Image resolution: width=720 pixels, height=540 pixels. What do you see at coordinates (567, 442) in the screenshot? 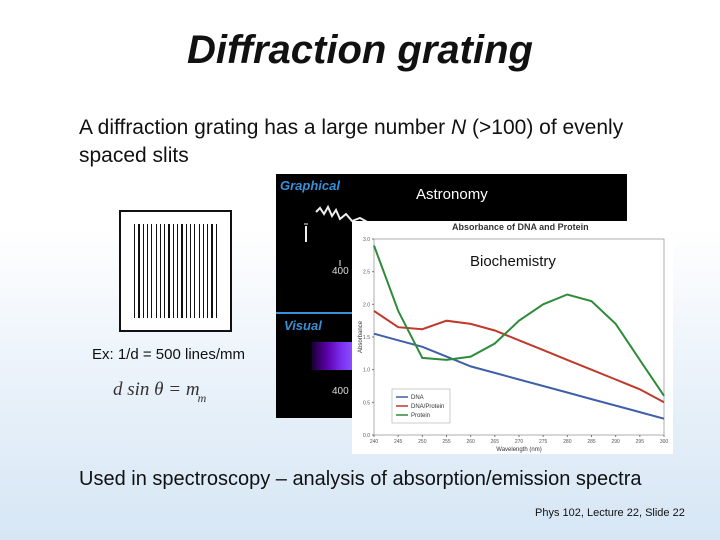
I see `x-tick-label: 280` at bounding box center [567, 442].